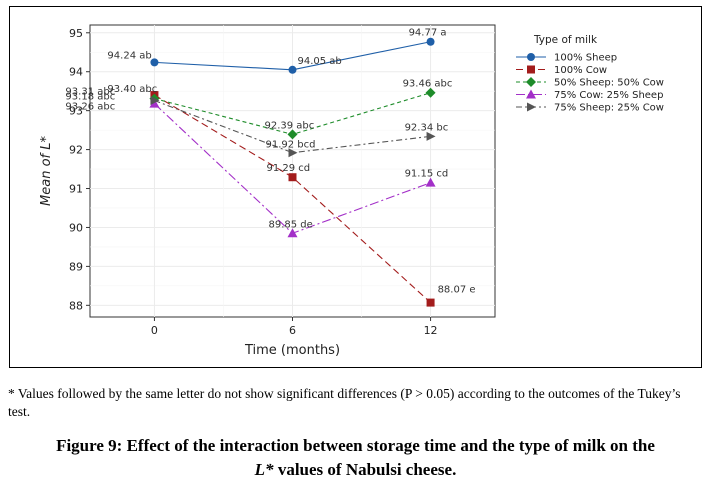 This screenshot has height=486, width=711. Describe the element at coordinates (76, 111) in the screenshot. I see `y-tick-label: 93` at that location.